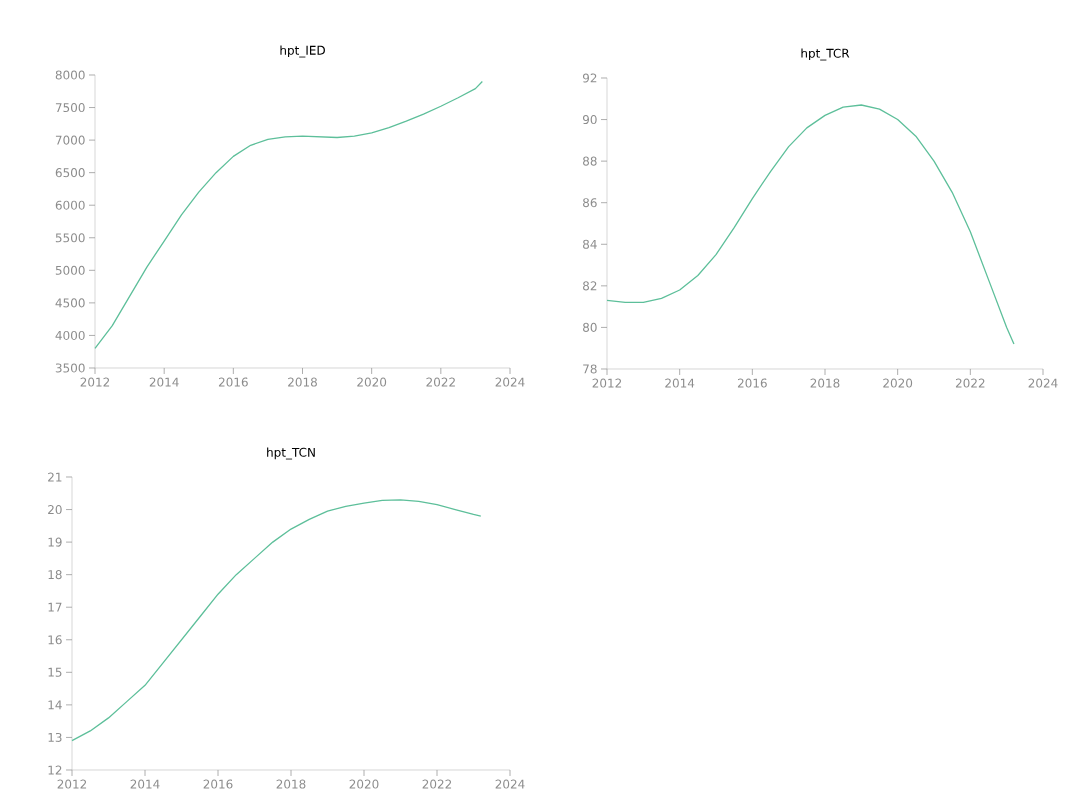 The width and height of the screenshot is (1066, 805). What do you see at coordinates (55, 607) in the screenshot?
I see `y-tick-label: 17` at bounding box center [55, 607].